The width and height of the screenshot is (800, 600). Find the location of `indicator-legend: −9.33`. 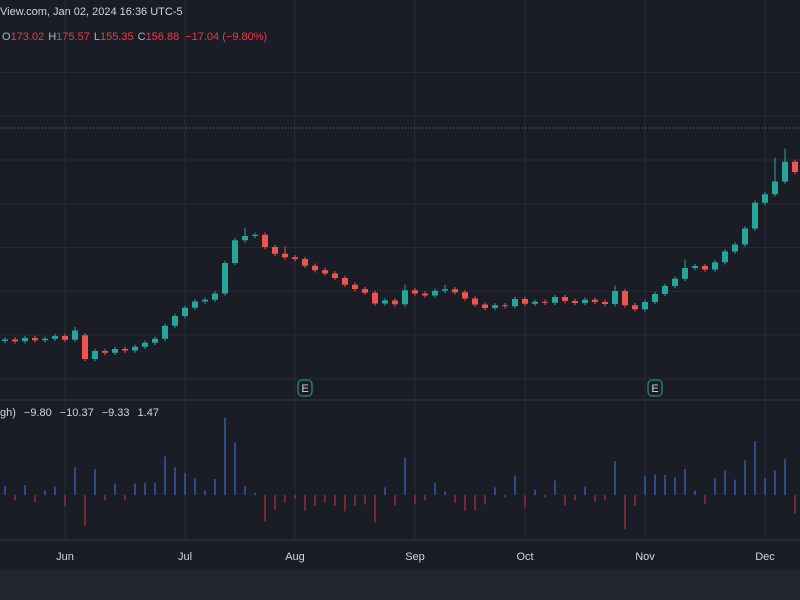

indicator-legend: −9.33 is located at coordinates (116, 413).